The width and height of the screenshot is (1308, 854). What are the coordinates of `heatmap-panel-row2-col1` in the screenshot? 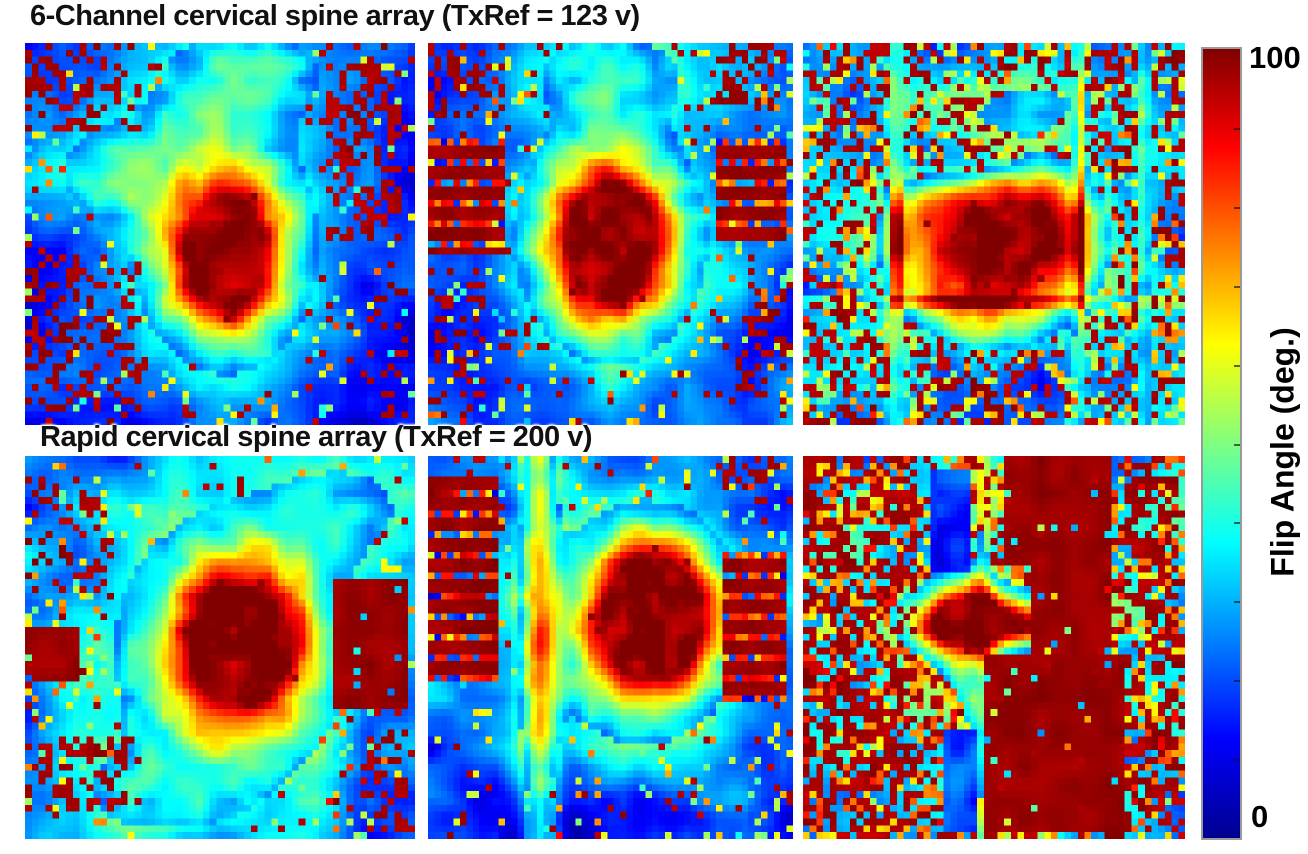 It's located at (220, 647).